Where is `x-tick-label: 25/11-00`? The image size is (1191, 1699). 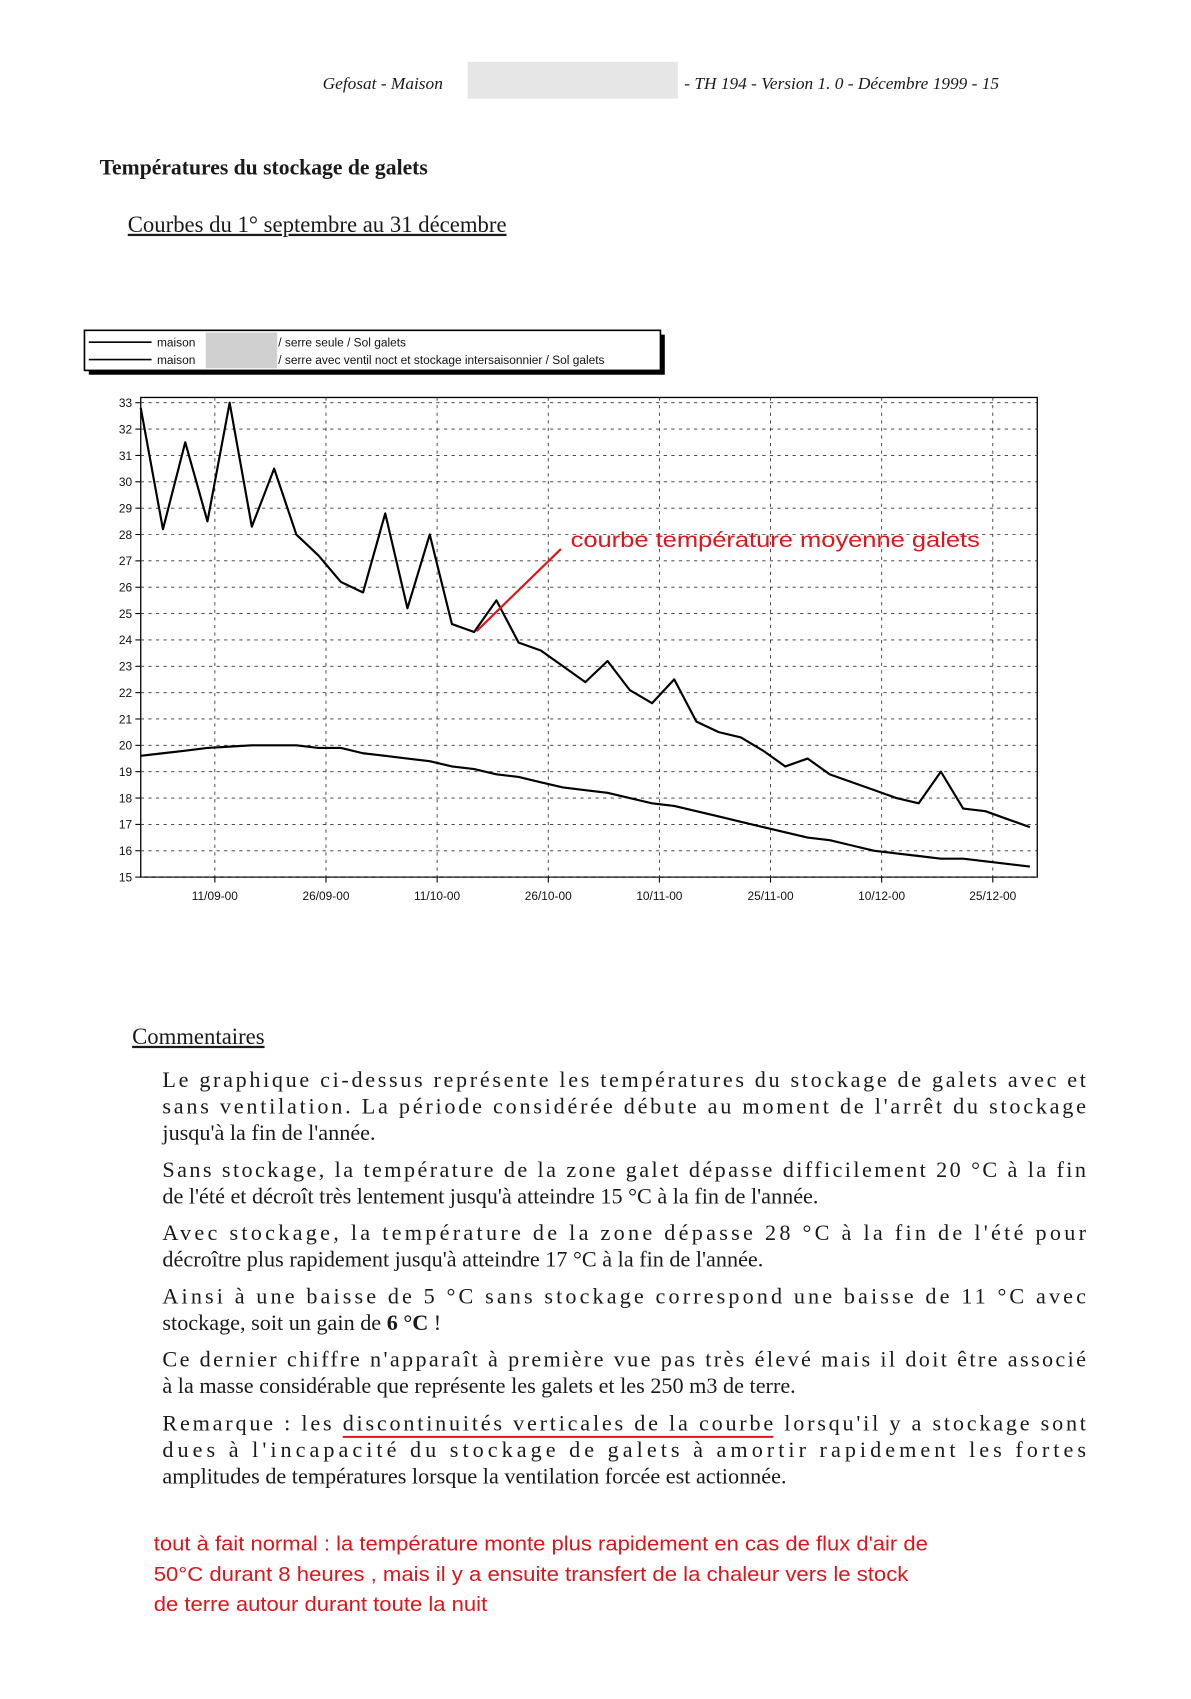 x-tick-label: 25/11-00 is located at coordinates (770, 896).